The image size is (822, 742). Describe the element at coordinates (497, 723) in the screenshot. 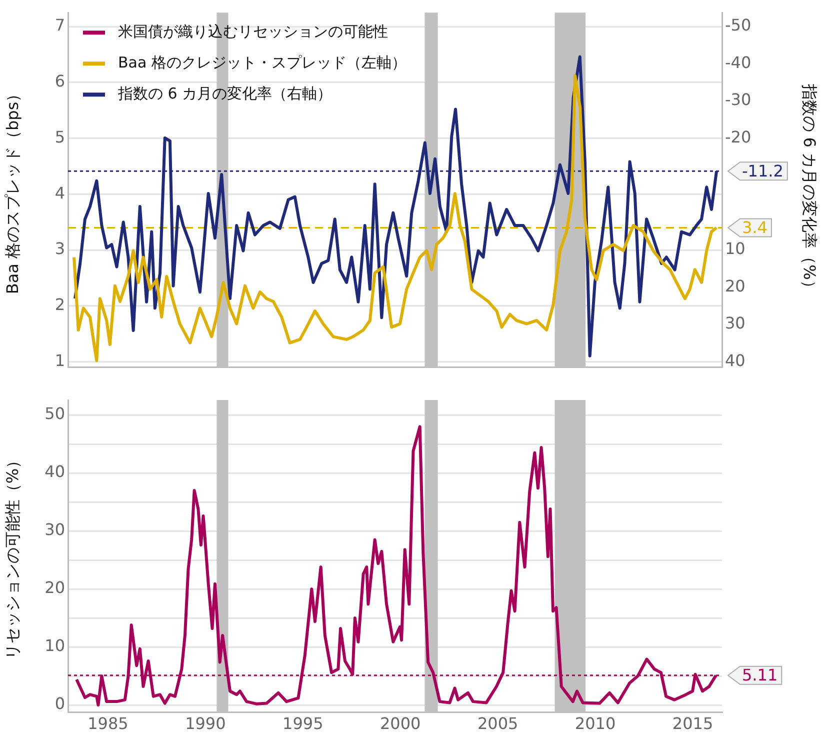

I see `x-tick-label: 2005` at that location.